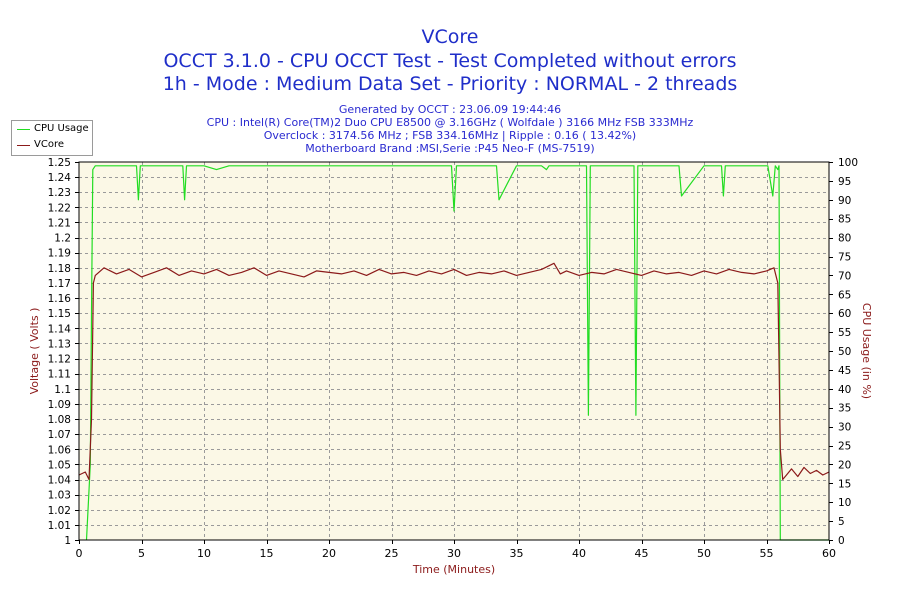  What do you see at coordinates (844, 258) in the screenshot?
I see `y-right-tick-label: 75` at bounding box center [844, 258].